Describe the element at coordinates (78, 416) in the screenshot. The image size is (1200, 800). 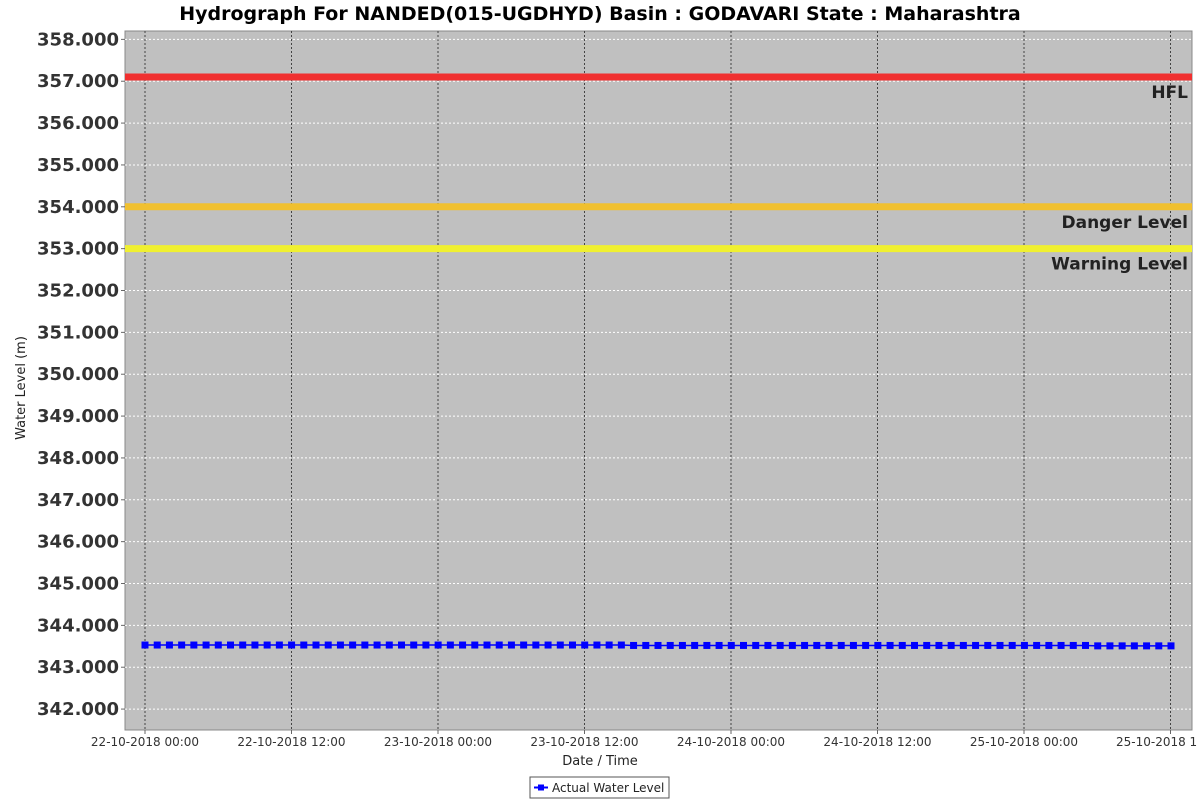
I see `y-tick-label: 349.000` at that location.